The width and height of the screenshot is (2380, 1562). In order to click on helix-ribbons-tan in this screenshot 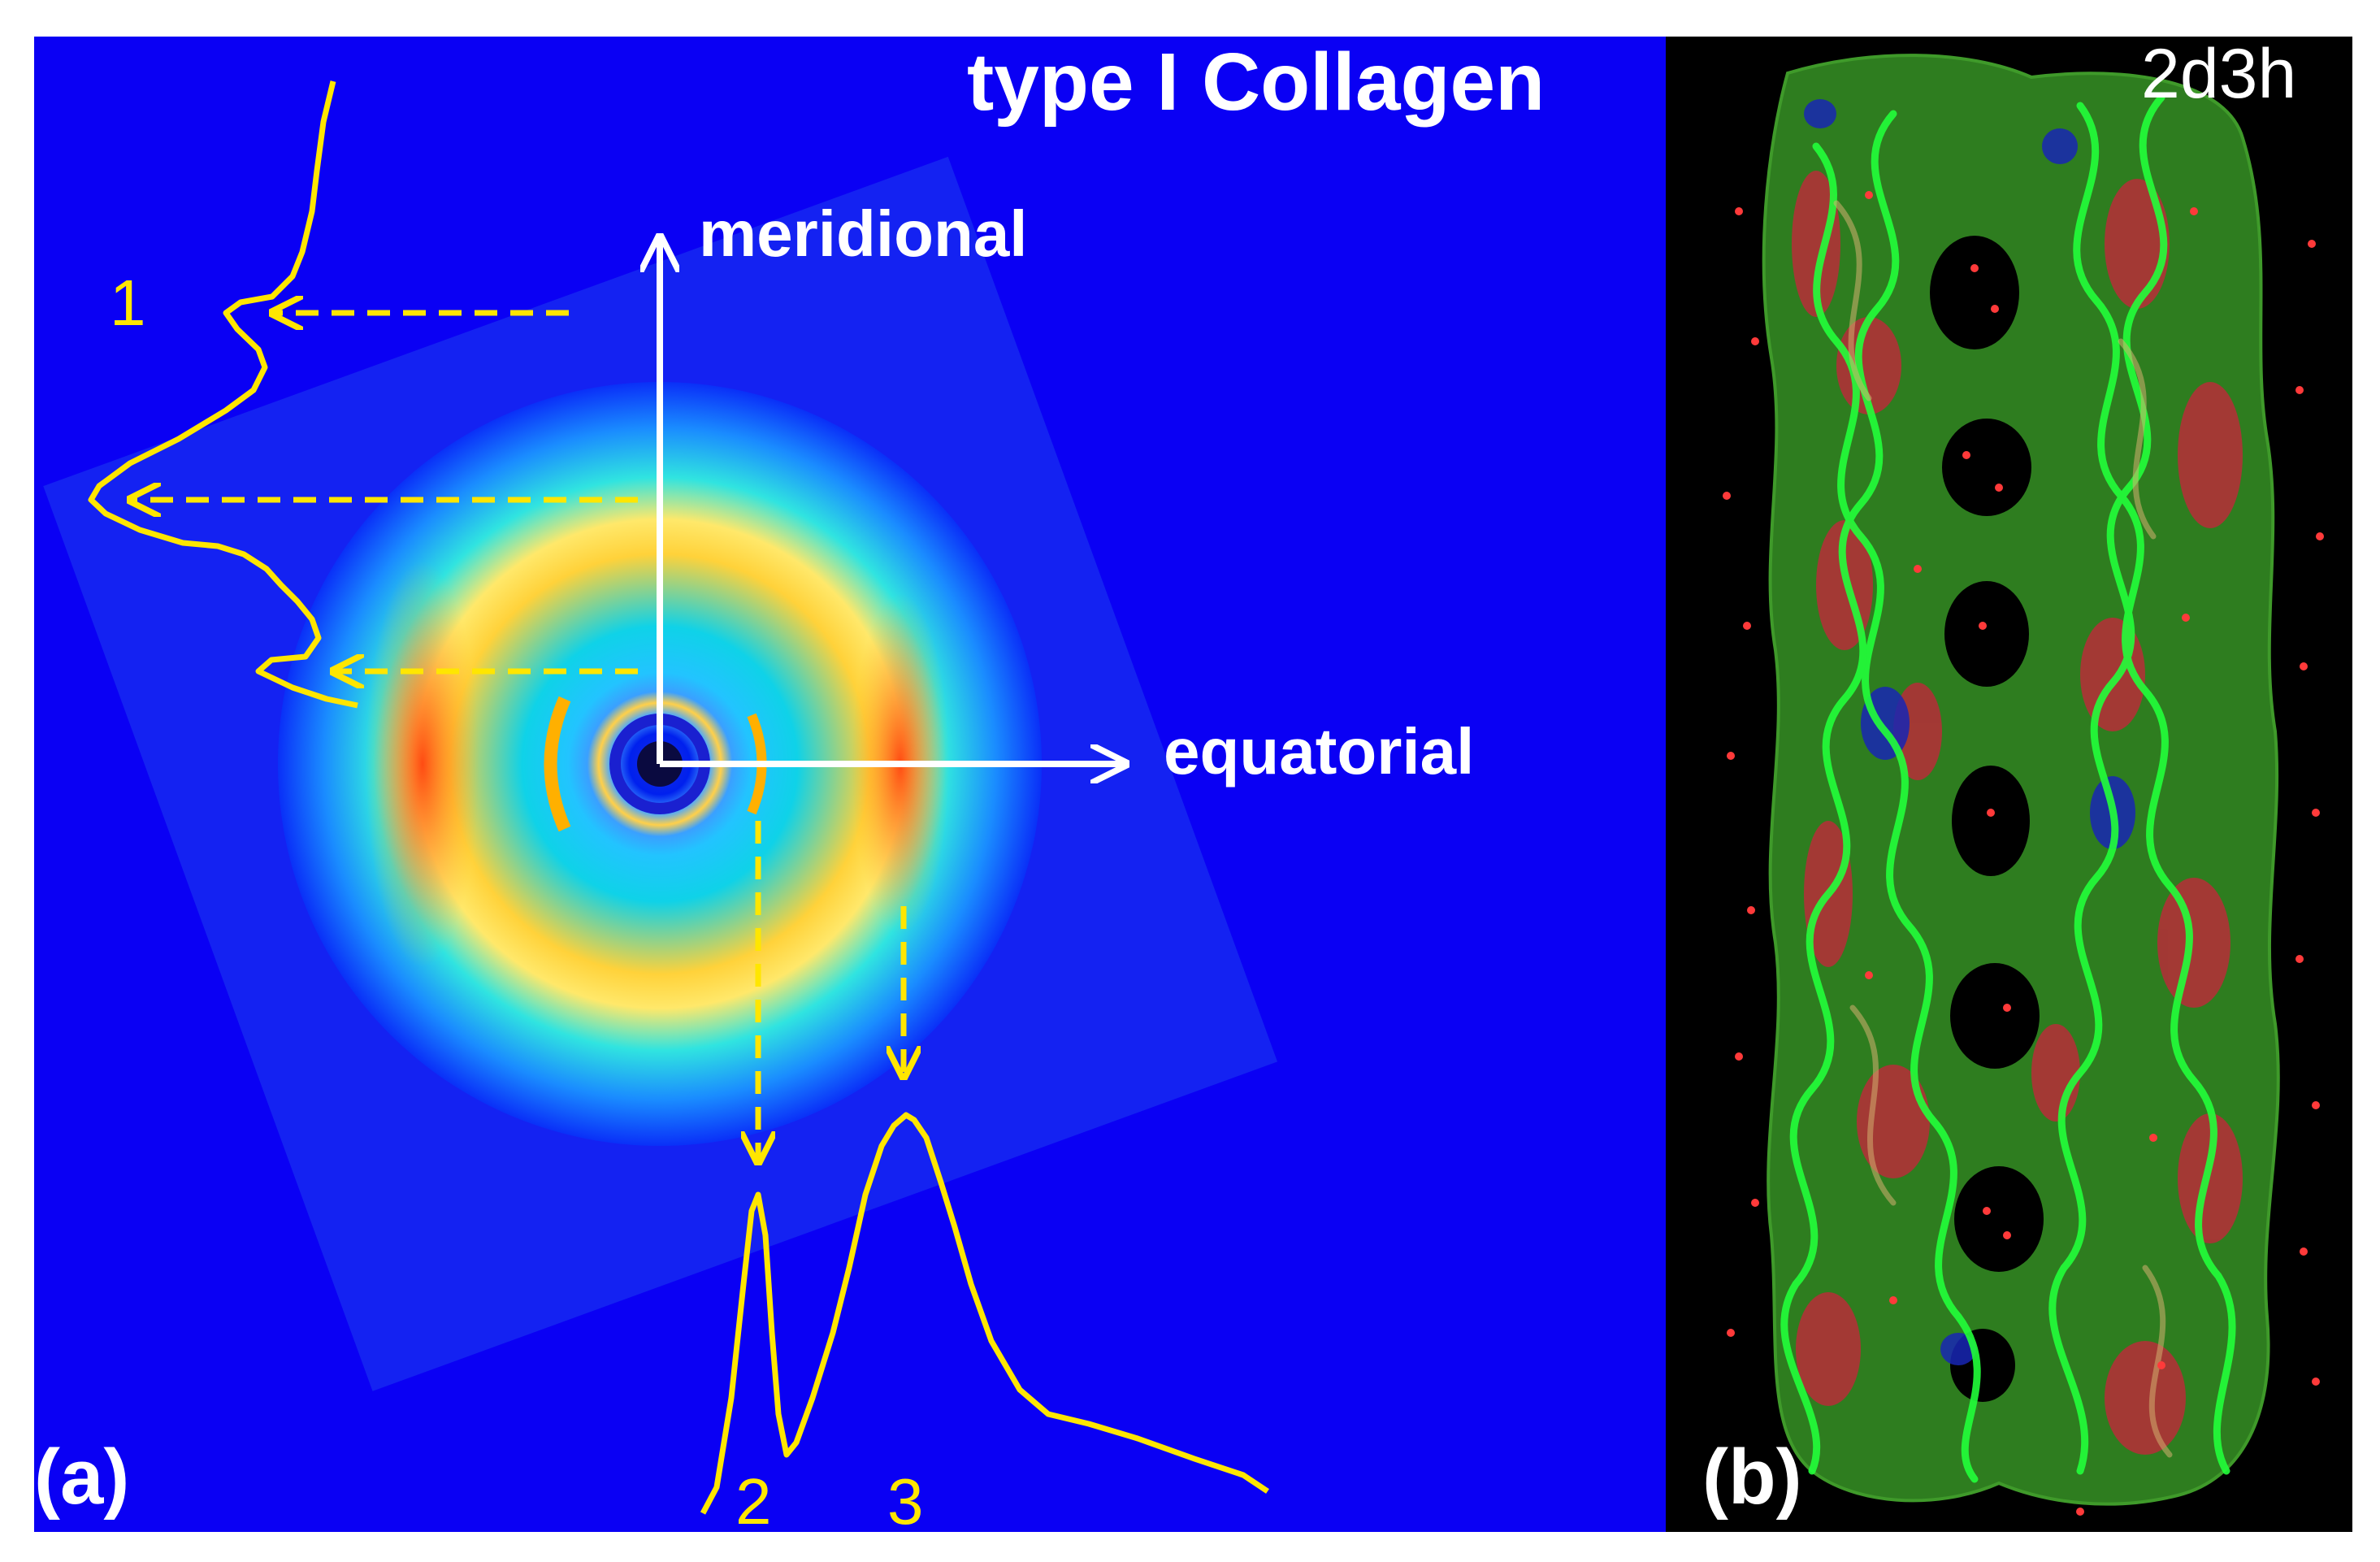, I will do `click(2003, 829)`.